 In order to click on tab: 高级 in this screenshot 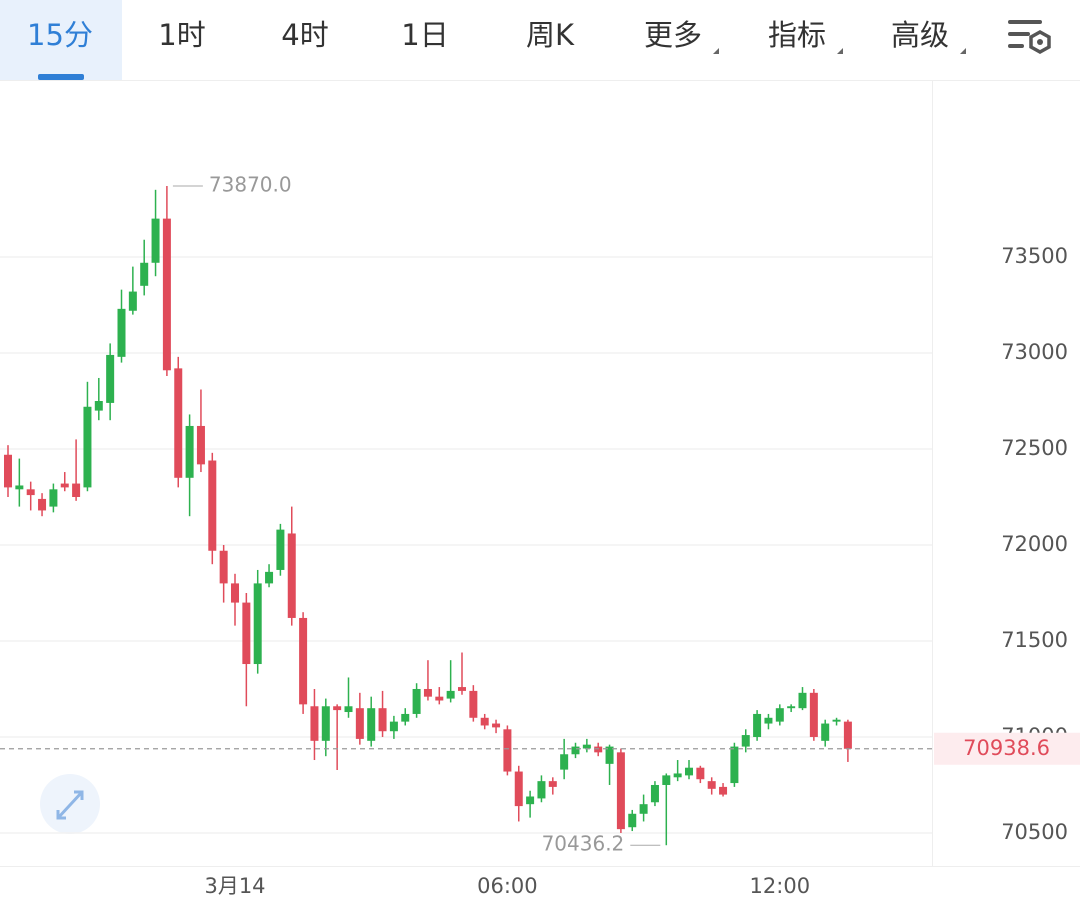, I will do `click(920, 35)`.